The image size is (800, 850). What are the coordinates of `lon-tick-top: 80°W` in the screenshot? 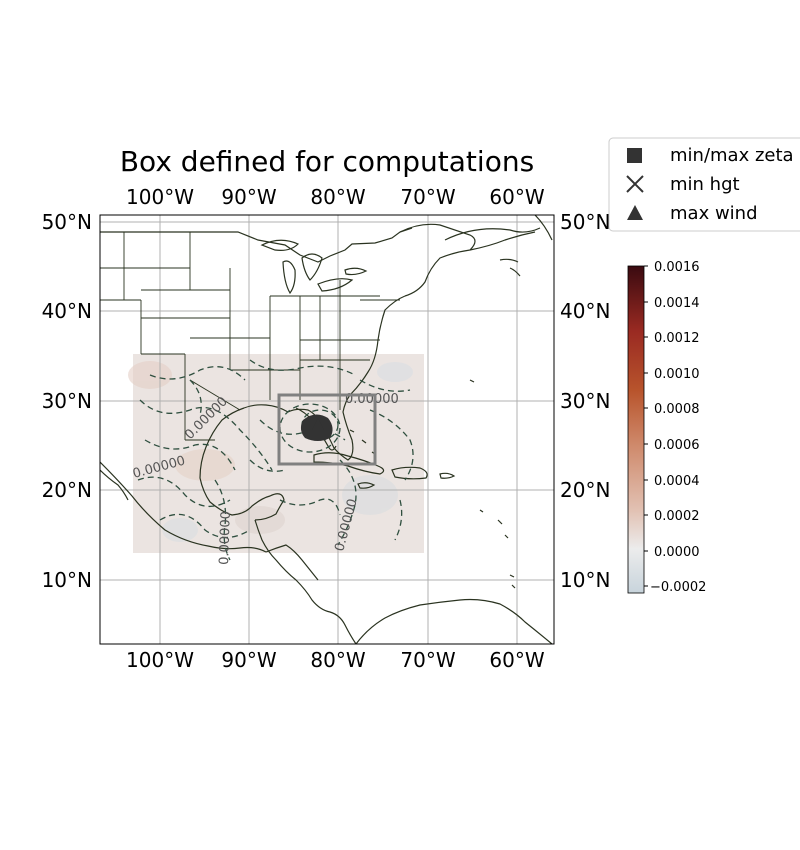 It's located at (337, 197).